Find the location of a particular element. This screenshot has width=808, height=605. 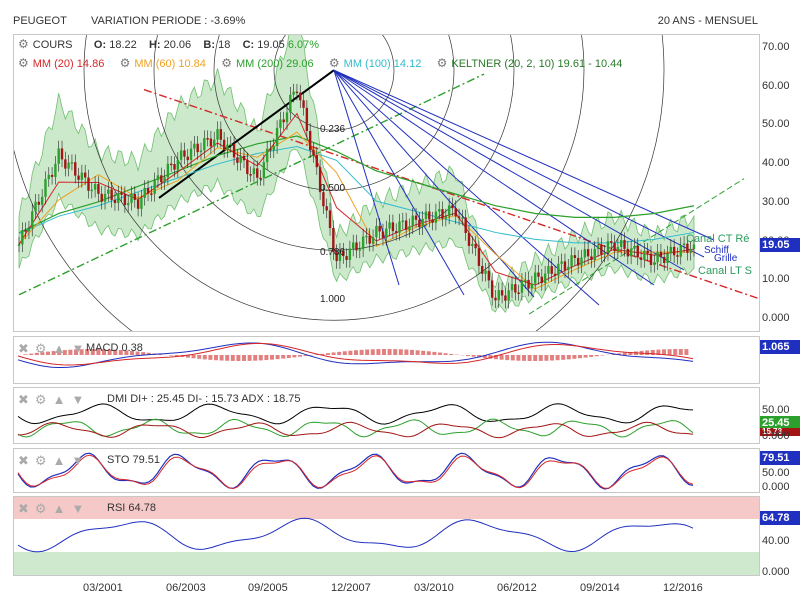

macd-panel: ✖⚙▲▼ MACD 0.38 is located at coordinates (386, 360).